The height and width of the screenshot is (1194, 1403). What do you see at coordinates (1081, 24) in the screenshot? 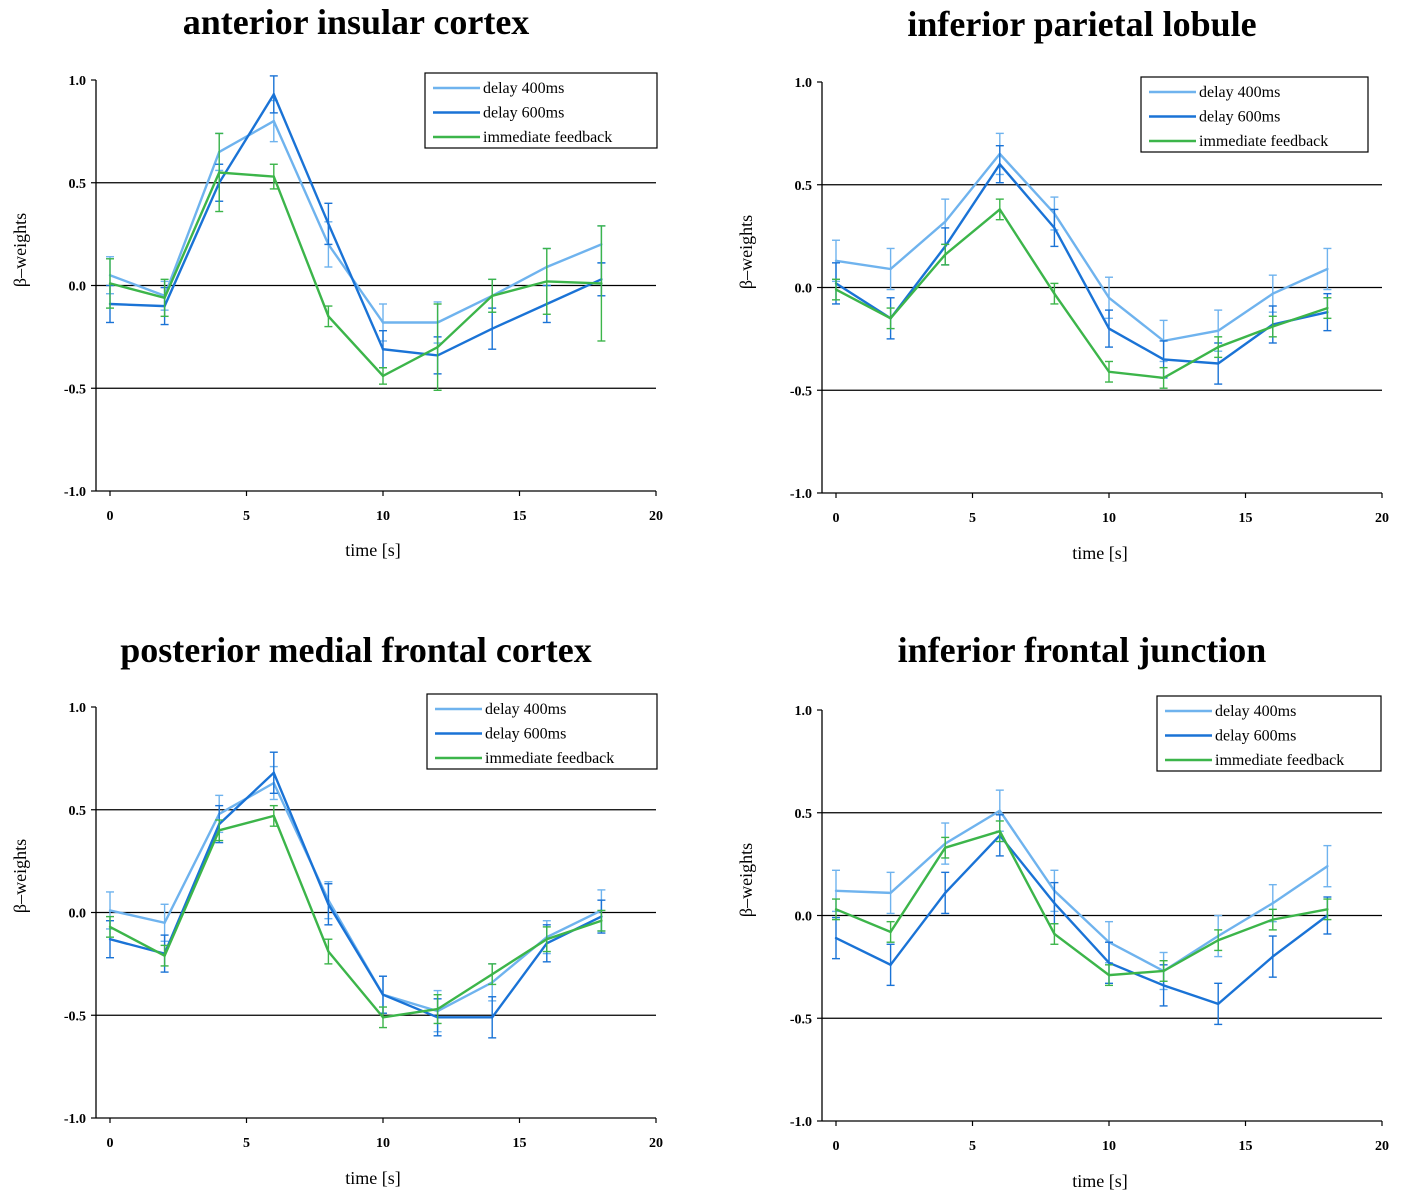
I see `chart-title: inferior parietal lobule` at bounding box center [1081, 24].